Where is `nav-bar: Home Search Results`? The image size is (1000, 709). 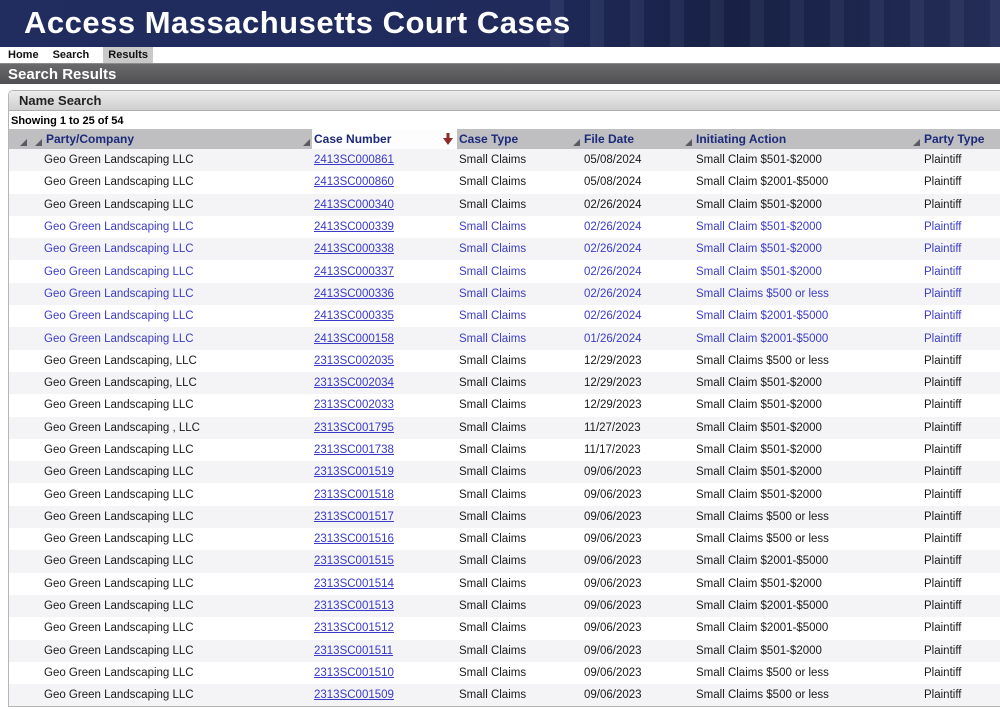 nav-bar: Home Search Results is located at coordinates (500, 55).